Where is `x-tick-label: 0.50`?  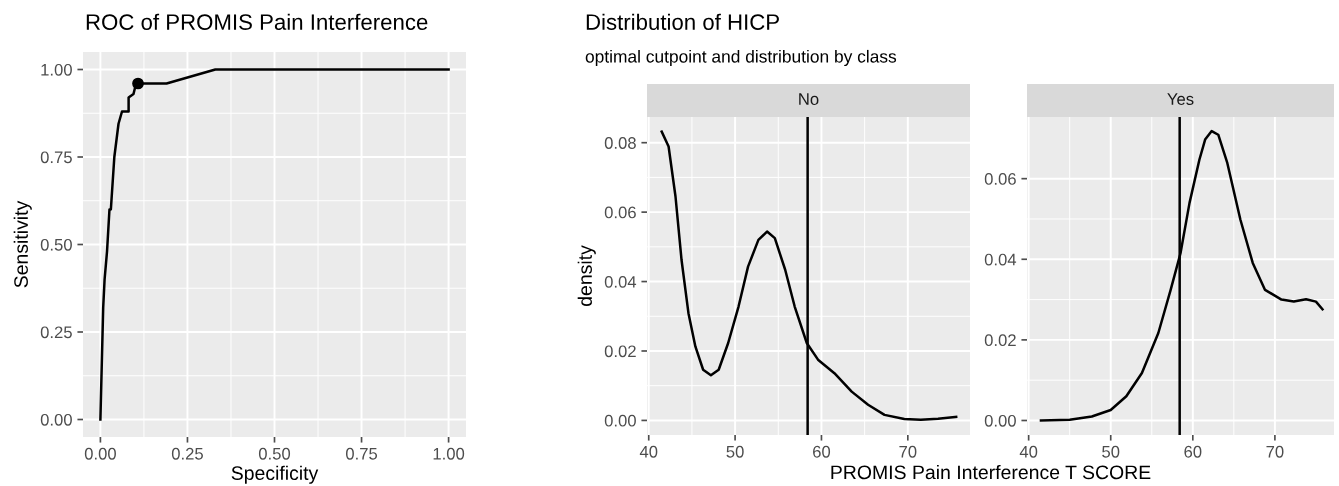 x-tick-label: 0.50 is located at coordinates (274, 453).